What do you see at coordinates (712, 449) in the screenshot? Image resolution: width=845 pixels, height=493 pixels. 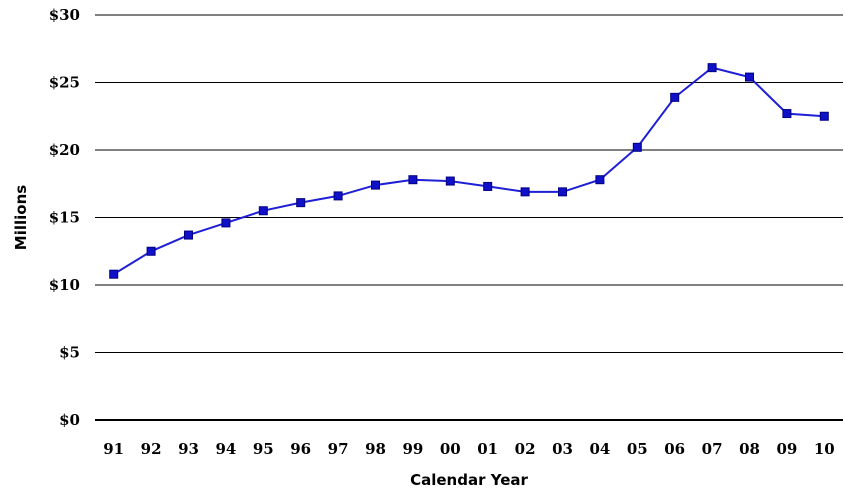 I see `x-tick-label: 07` at bounding box center [712, 449].